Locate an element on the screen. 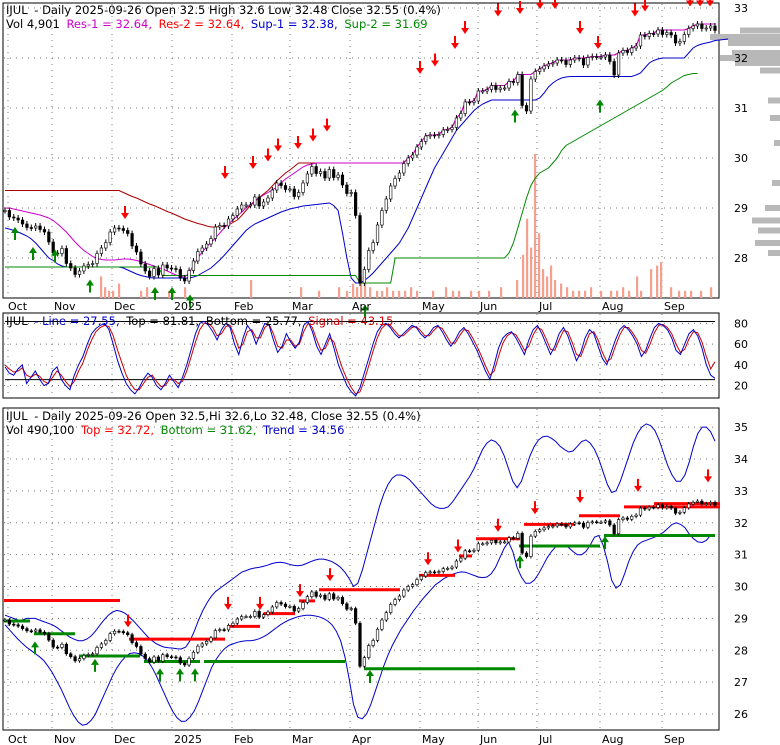 The image size is (780, 745). bollinger-y-axis: 26 27 28 29 30 31 32 33 34 35 is located at coordinates (741, 571).